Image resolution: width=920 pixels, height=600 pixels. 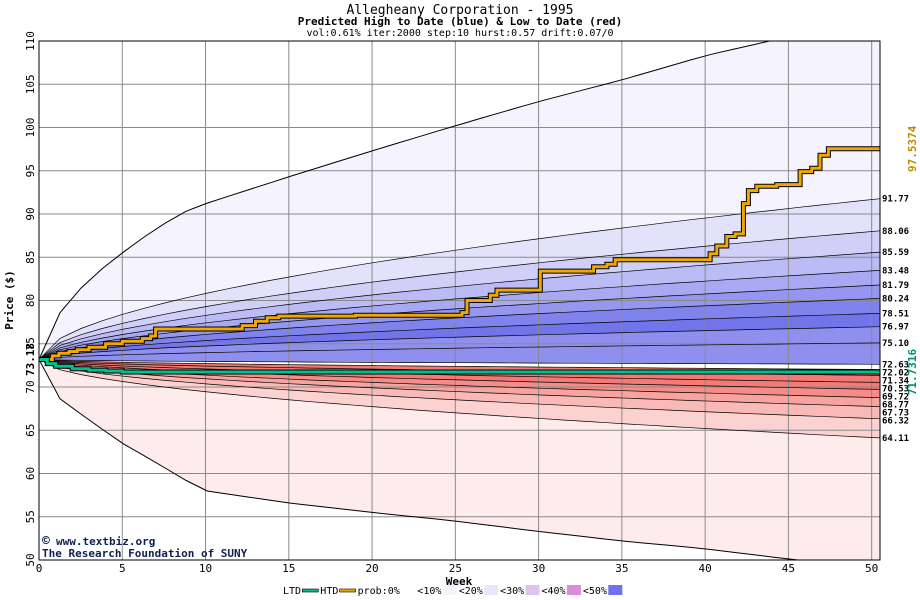 I want to click on level-label-6: 78.51, so click(x=895, y=314).